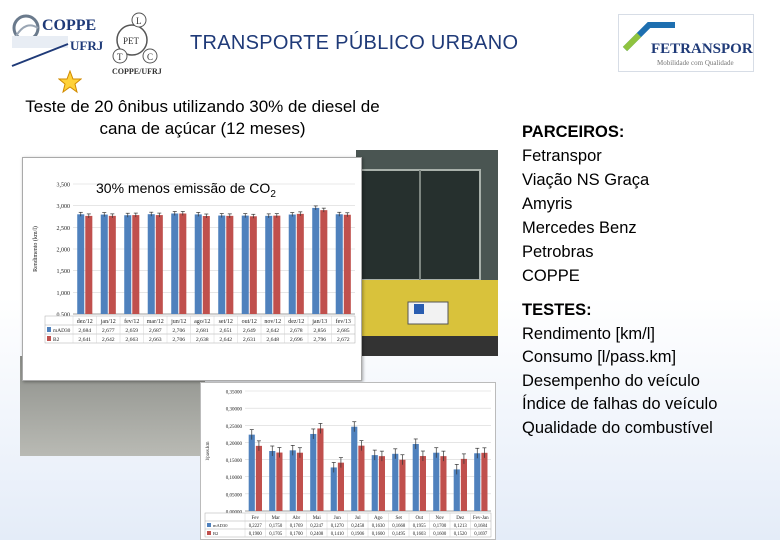  What do you see at coordinates (338, 526) in the screenshot?
I see `data-label: 0,1270` at bounding box center [338, 526].